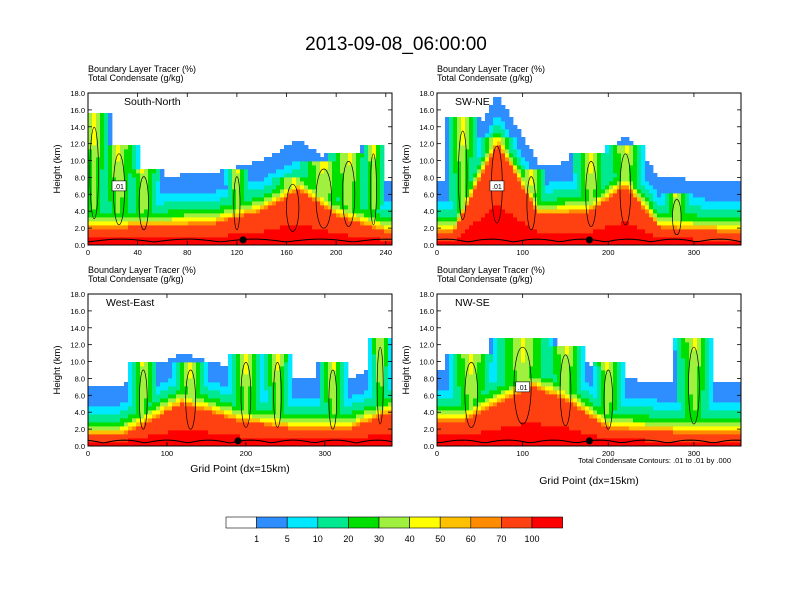 The width and height of the screenshot is (792, 612). Describe the element at coordinates (426, 161) in the screenshot. I see `y-tick-label: 10.0` at that location.